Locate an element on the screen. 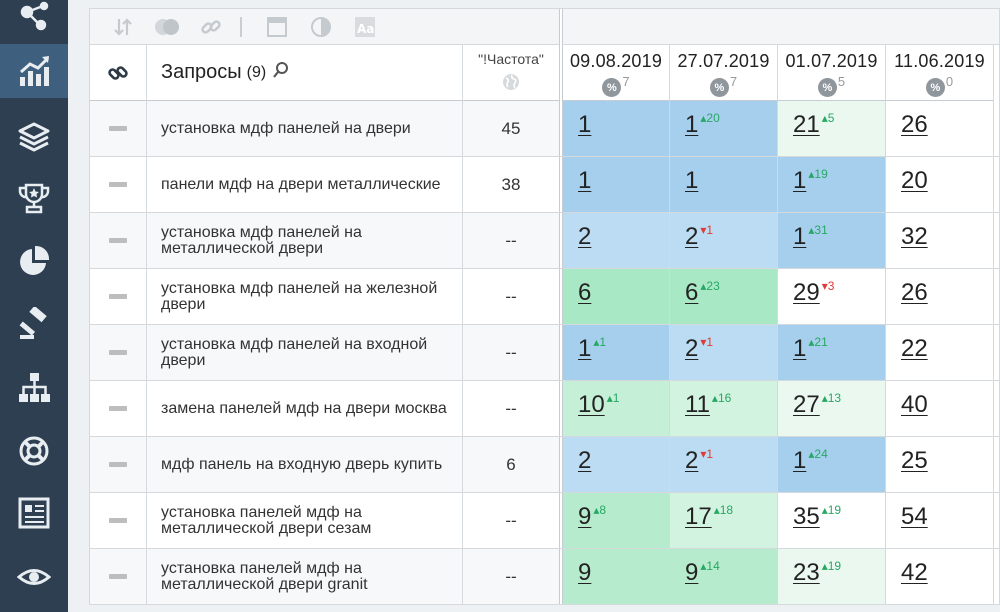  position-change: ▴24 is located at coordinates (818, 454).